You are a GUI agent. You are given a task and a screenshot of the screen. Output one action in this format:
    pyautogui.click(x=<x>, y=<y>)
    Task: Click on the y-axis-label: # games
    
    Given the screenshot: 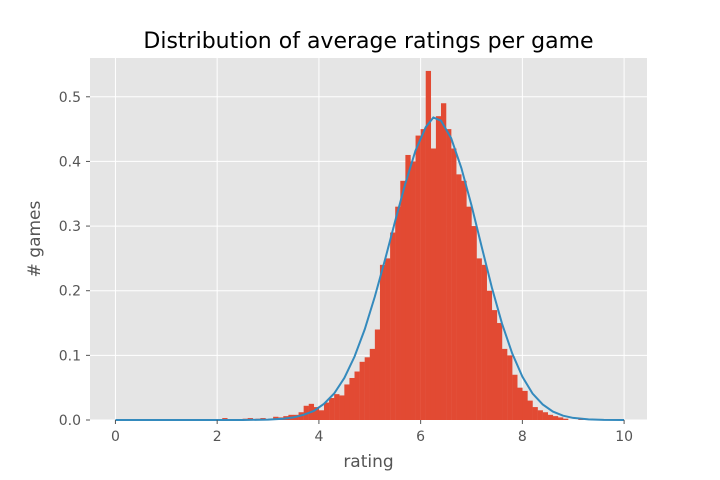 What is the action you would take?
    pyautogui.click(x=35, y=238)
    